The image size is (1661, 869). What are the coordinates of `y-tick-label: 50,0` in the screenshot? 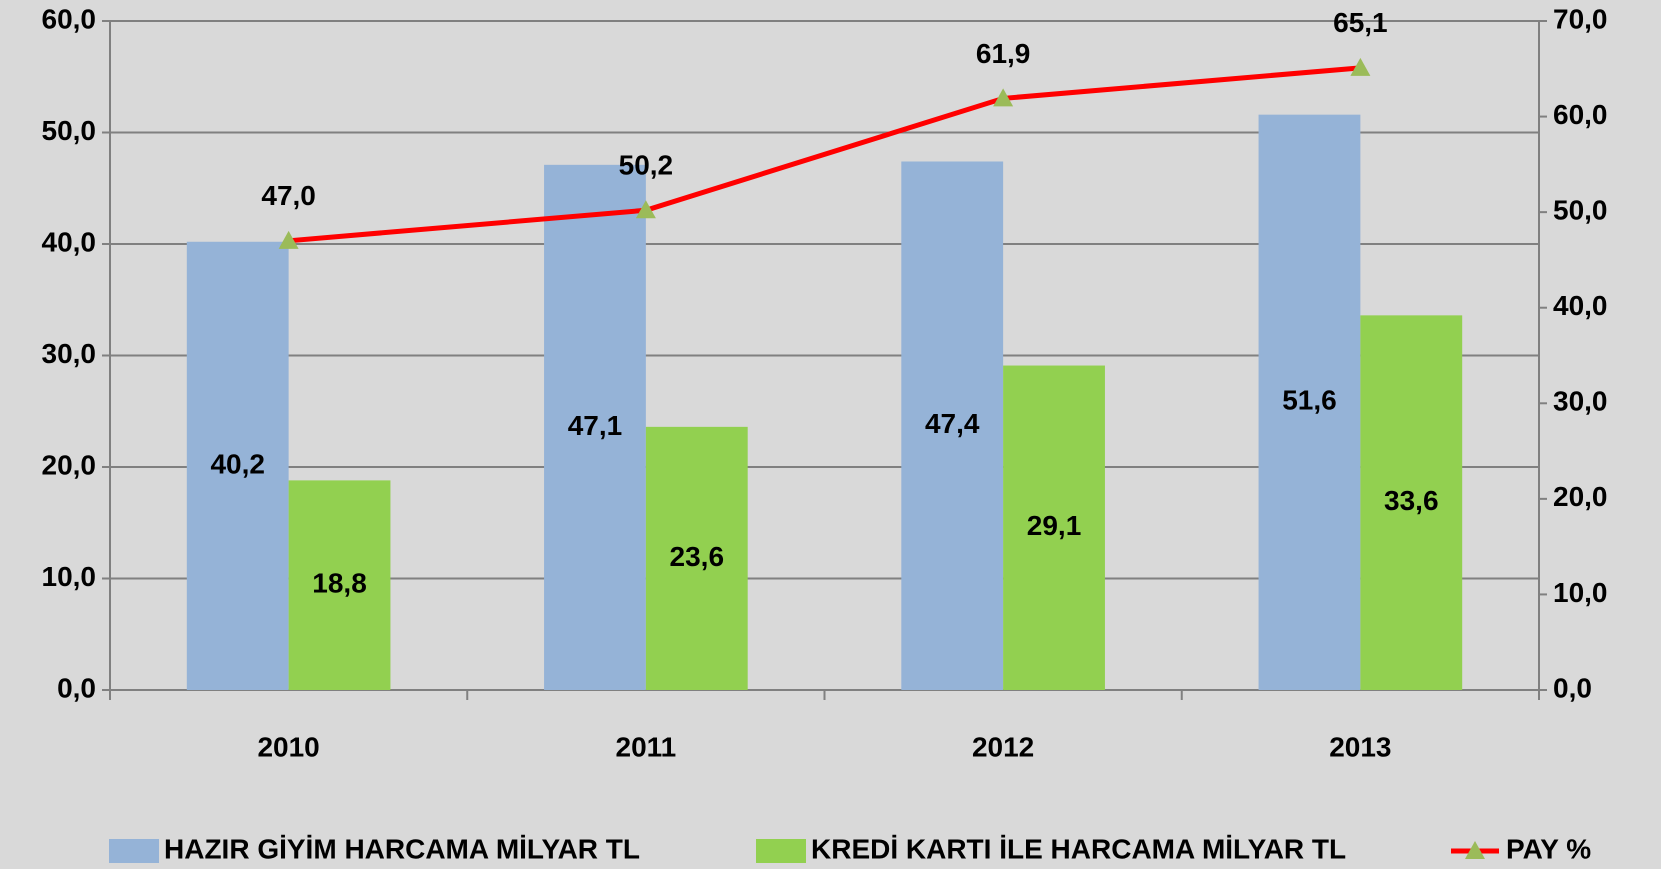 It's located at (69, 130).